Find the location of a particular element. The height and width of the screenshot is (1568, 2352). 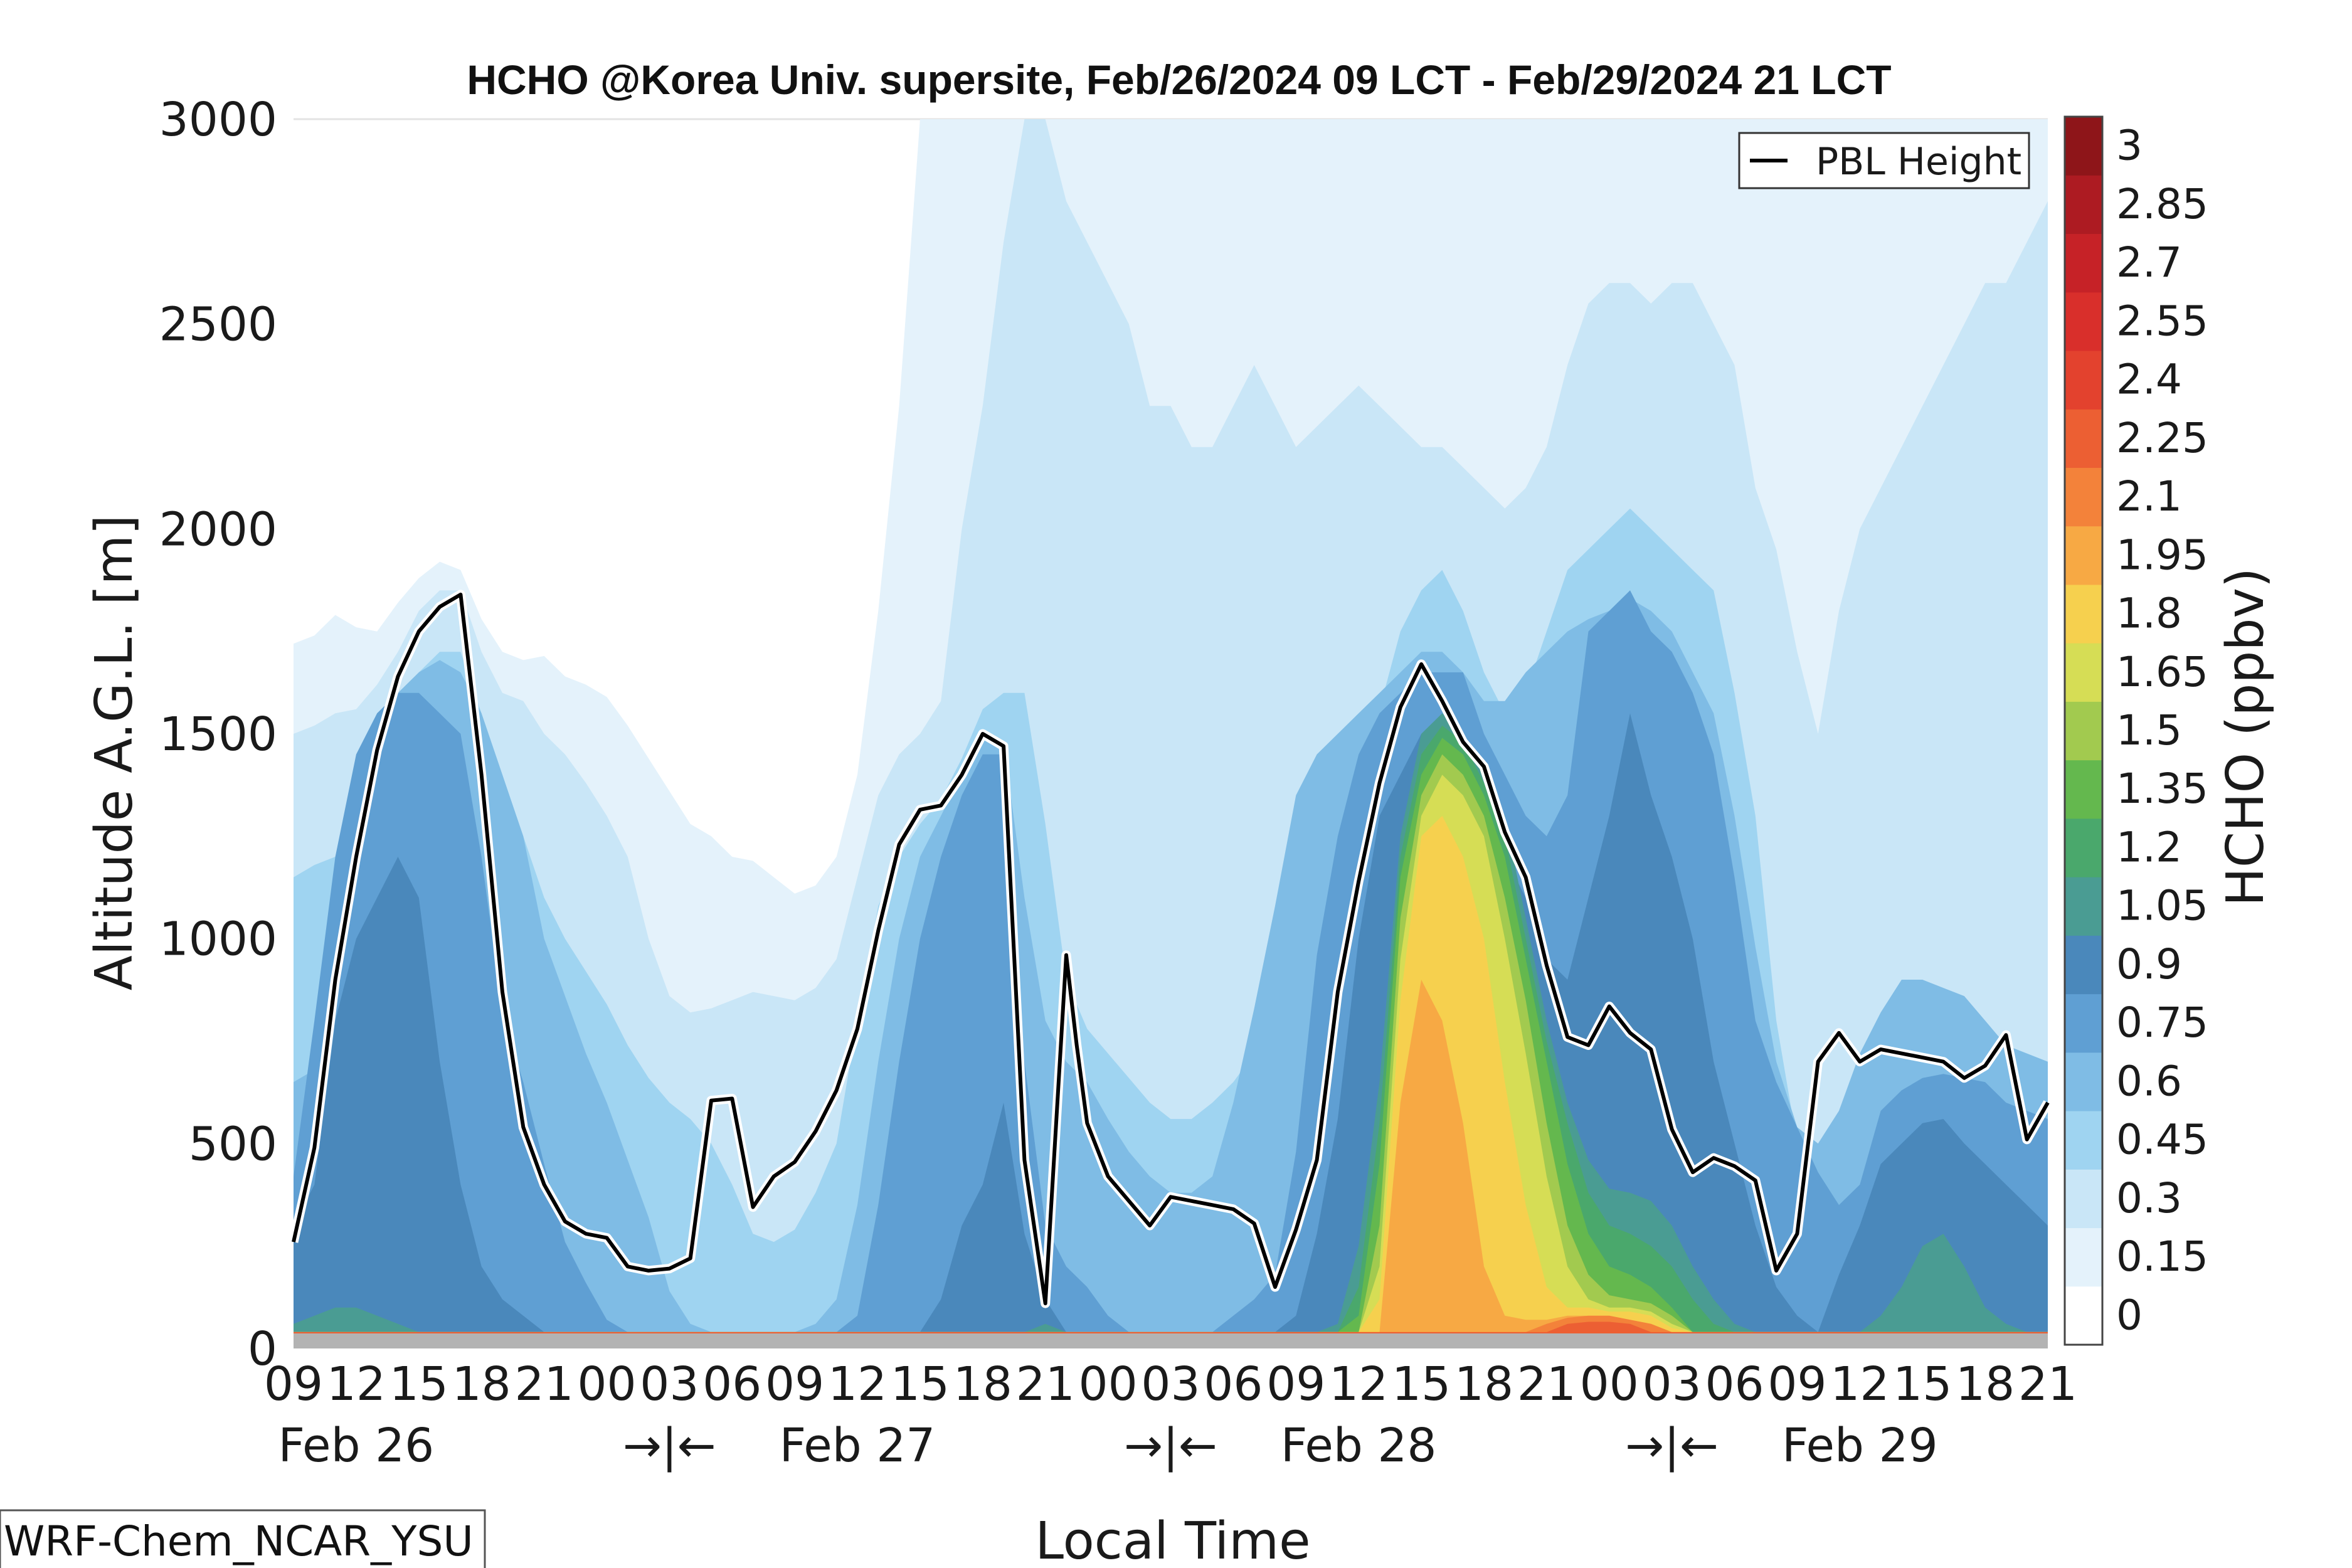

colorbar-tick-label: 0.6 is located at coordinates (2149, 1081).